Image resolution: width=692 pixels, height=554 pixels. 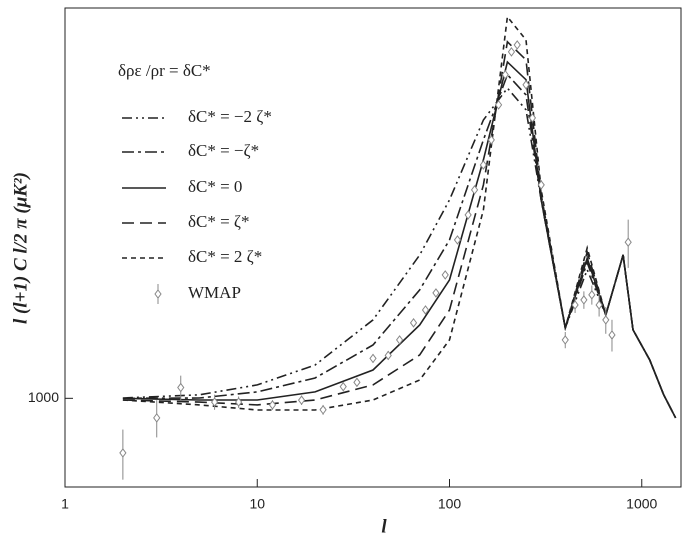 What do you see at coordinates (65, 504) in the screenshot?
I see `x-tick-label: 1` at bounding box center [65, 504].